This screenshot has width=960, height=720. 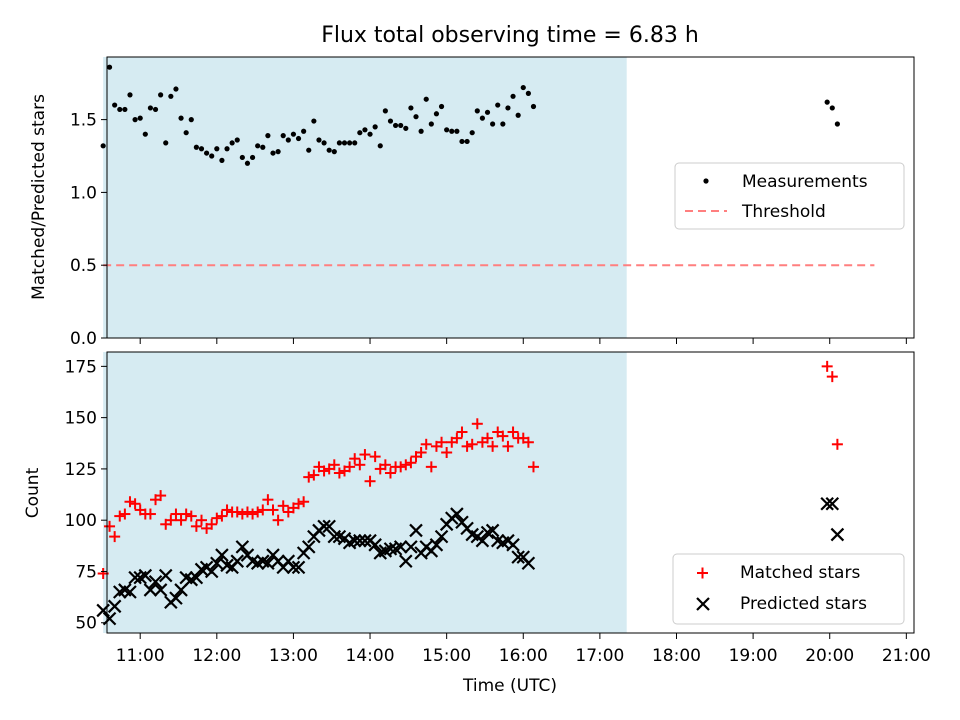 I want to click on predicted-stars-points, so click(x=470, y=561).